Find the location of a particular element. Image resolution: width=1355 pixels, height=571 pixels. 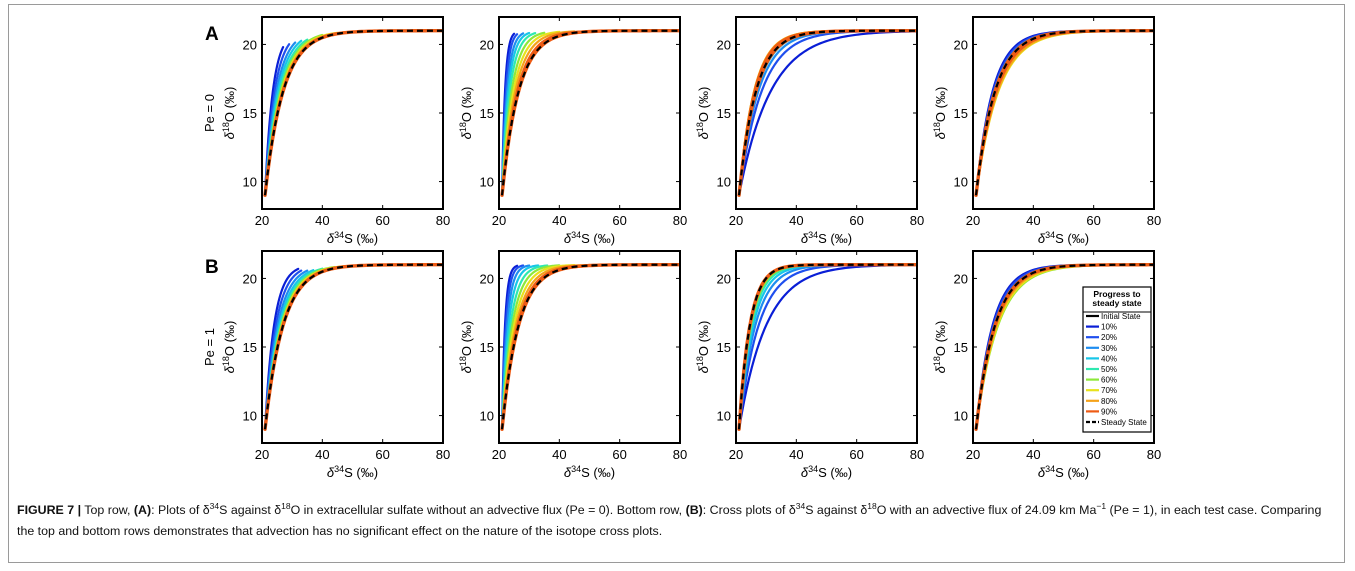

plot-panel-a-case-1: 20 40 60 80 10 15 20 δ34S (‰) δ18O (‰) is located at coordinates (335, 131).